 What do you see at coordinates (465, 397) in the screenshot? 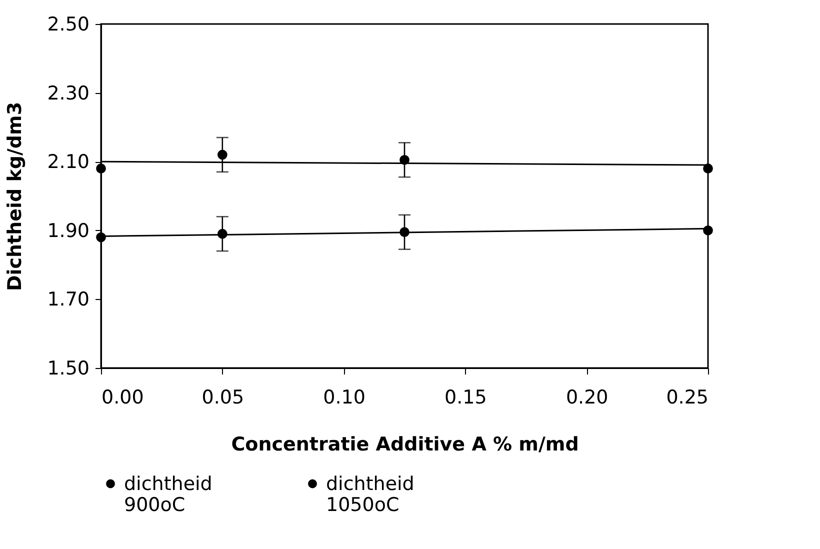
I see `x-tick-label: 0.15` at bounding box center [465, 397].